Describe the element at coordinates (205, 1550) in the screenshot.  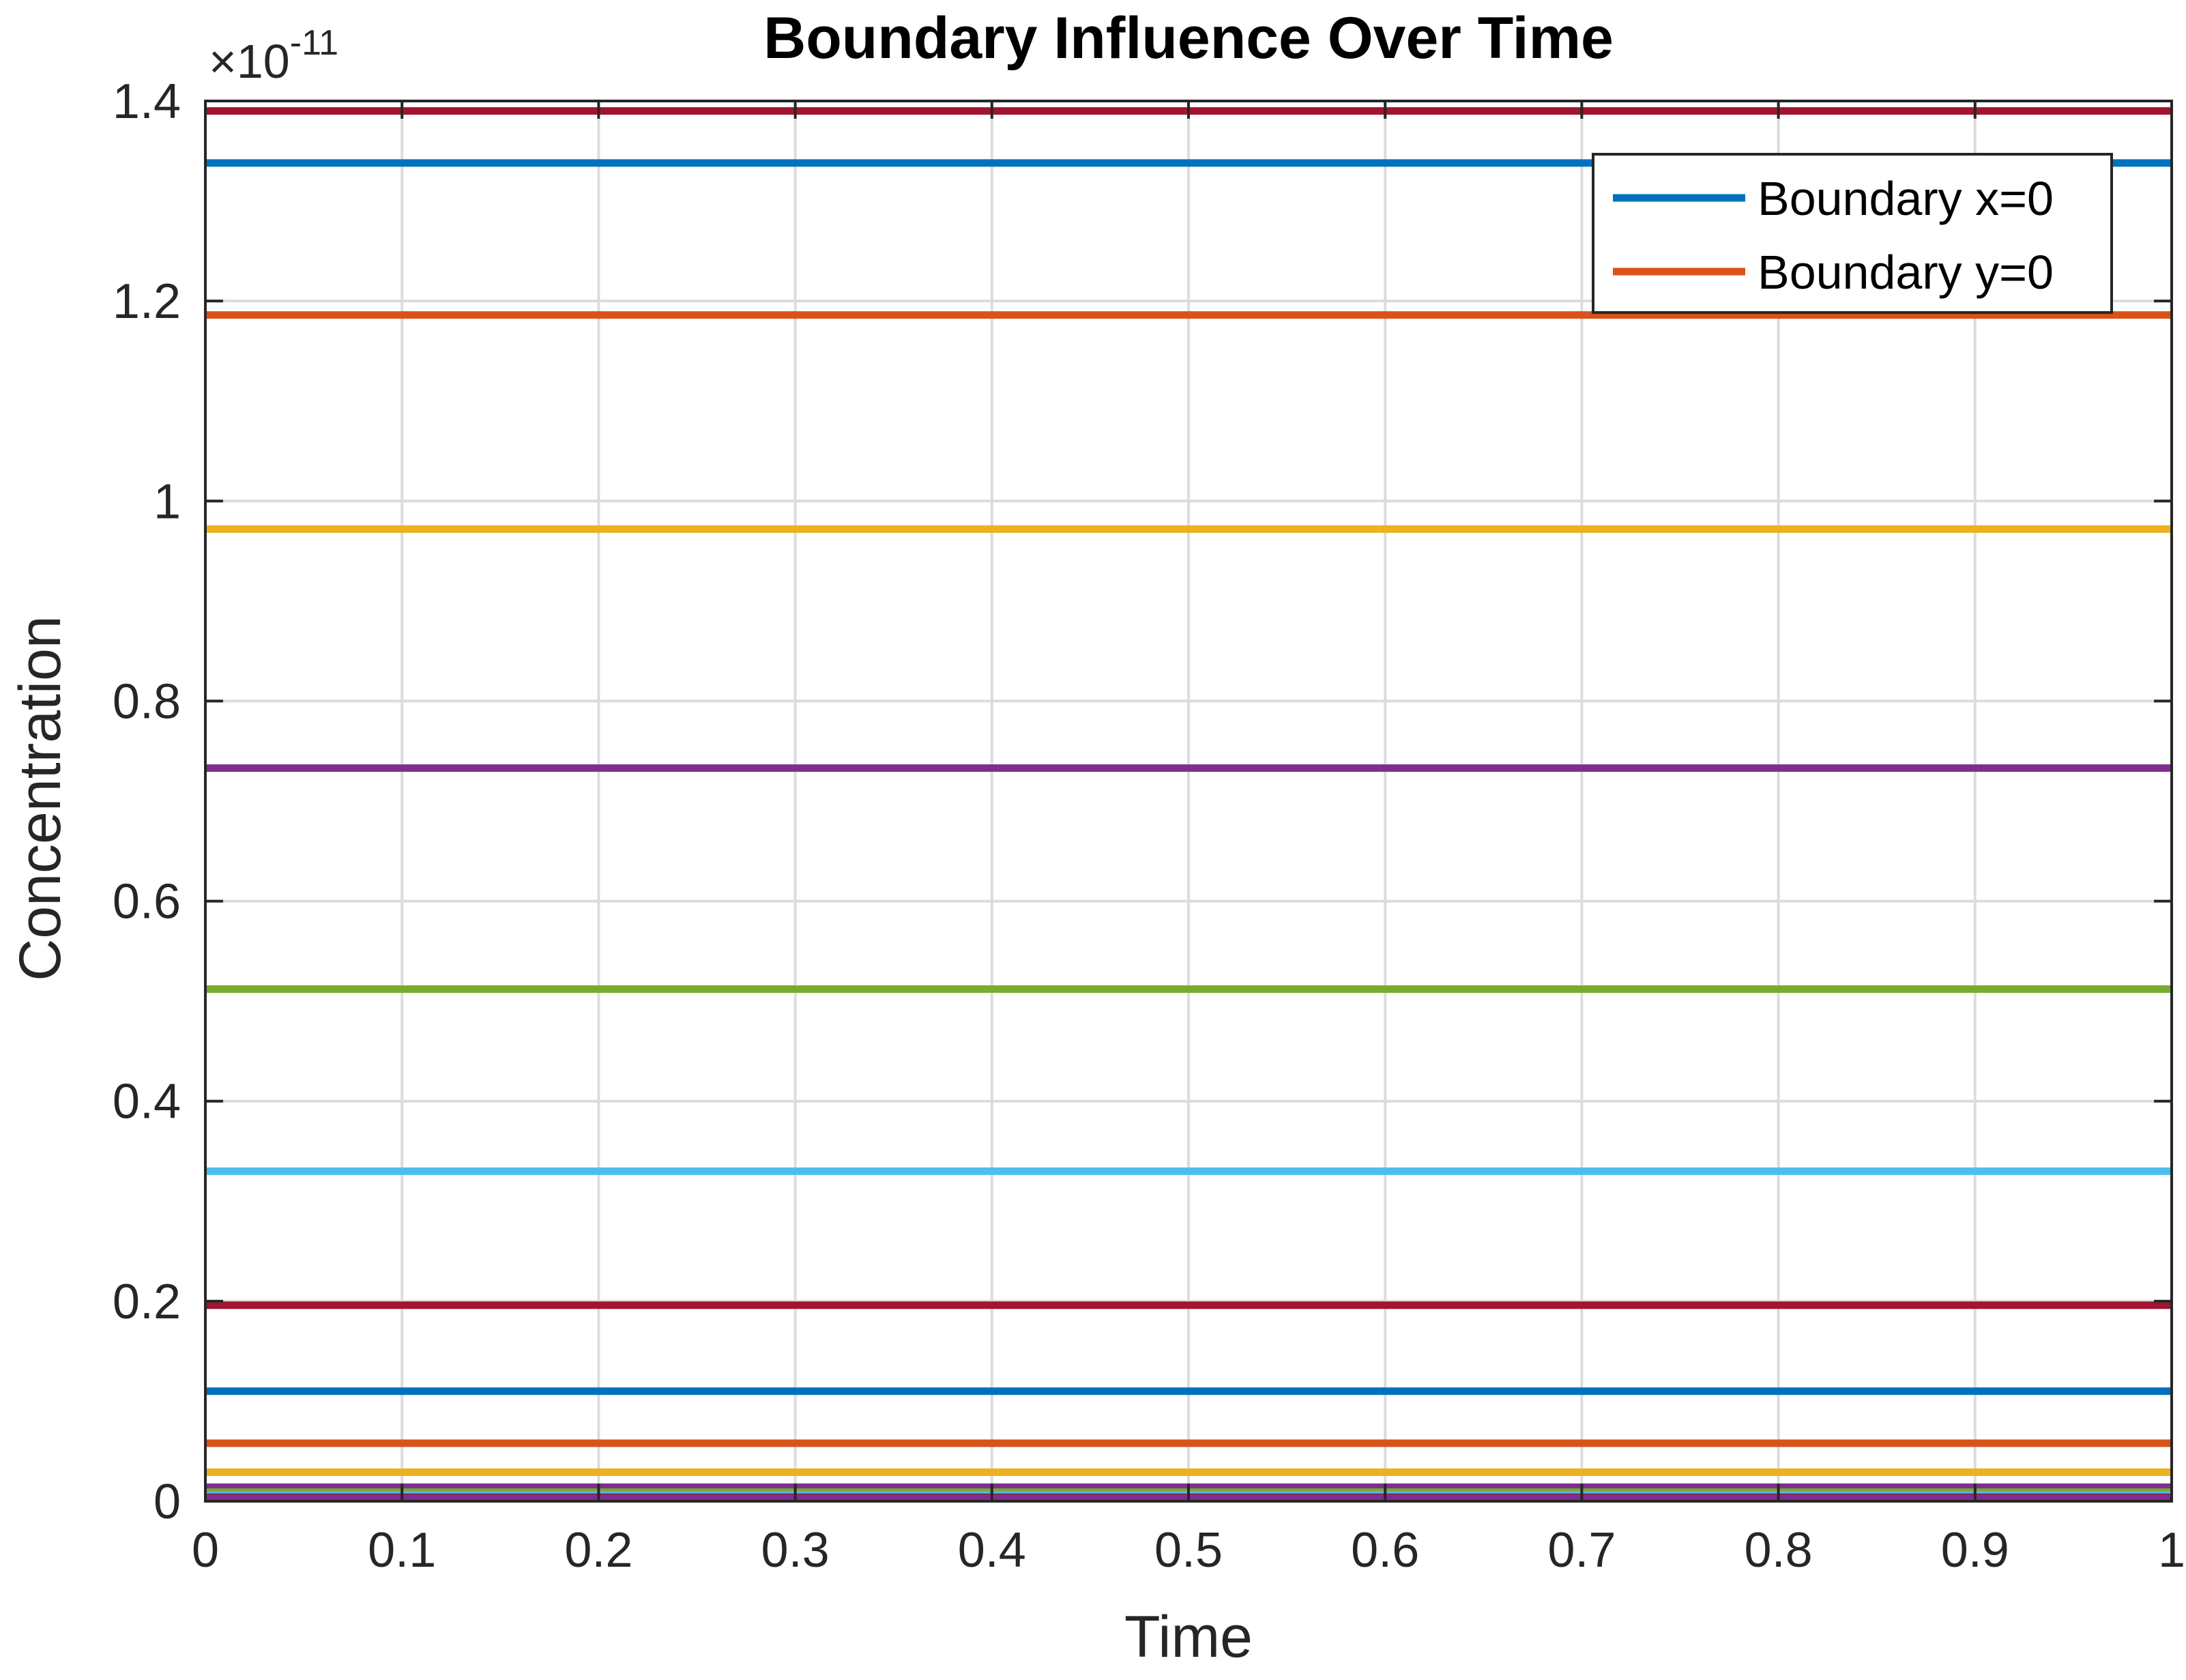
I see `x-tick-label: 0` at that location.